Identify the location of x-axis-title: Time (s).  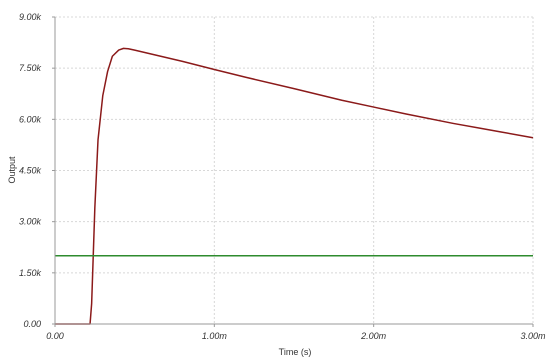
(295, 352).